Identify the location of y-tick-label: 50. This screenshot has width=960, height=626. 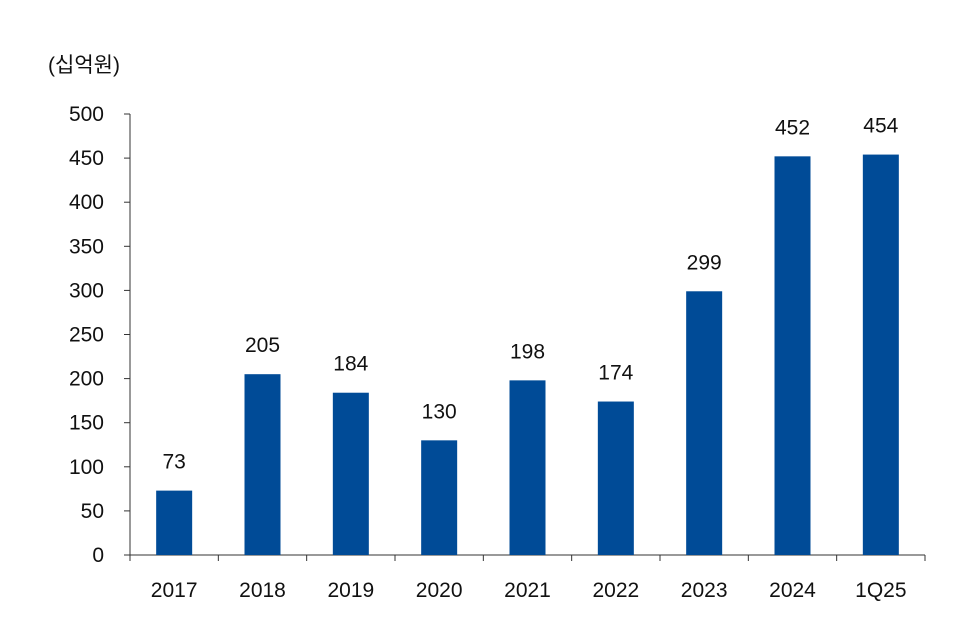
(92, 511).